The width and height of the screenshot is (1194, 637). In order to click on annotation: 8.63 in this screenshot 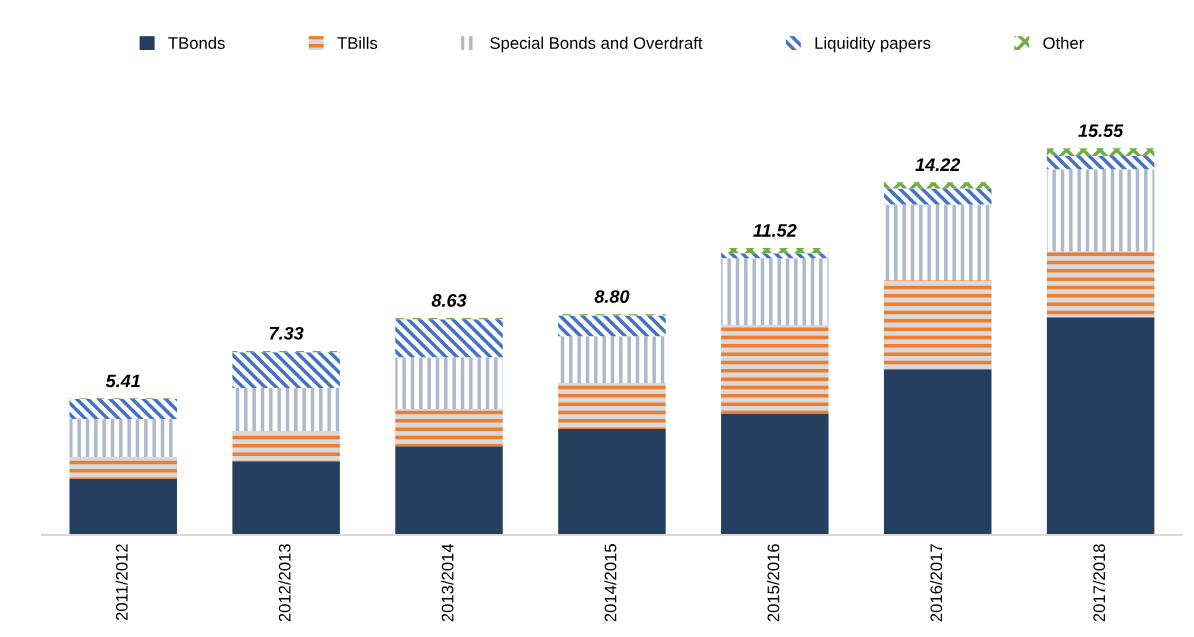, I will do `click(449, 300)`.